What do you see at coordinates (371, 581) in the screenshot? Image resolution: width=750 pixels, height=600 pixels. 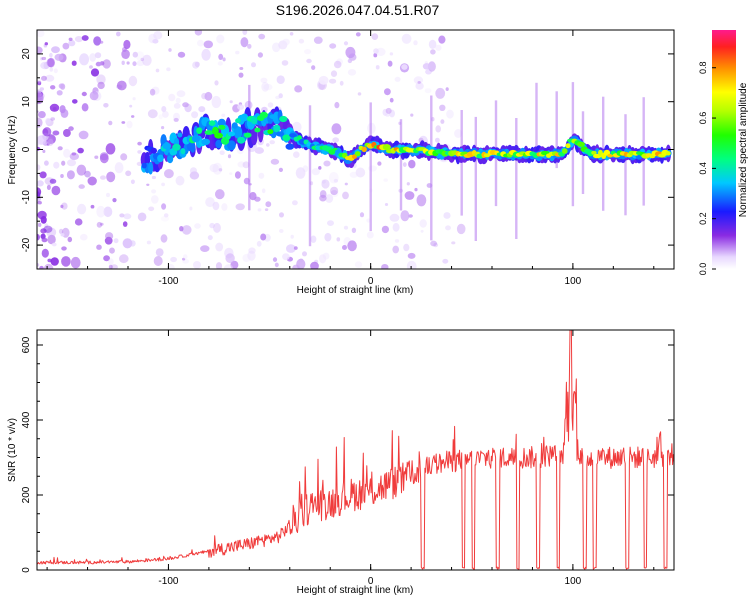 I see `x-tick-label: 0` at bounding box center [371, 581].